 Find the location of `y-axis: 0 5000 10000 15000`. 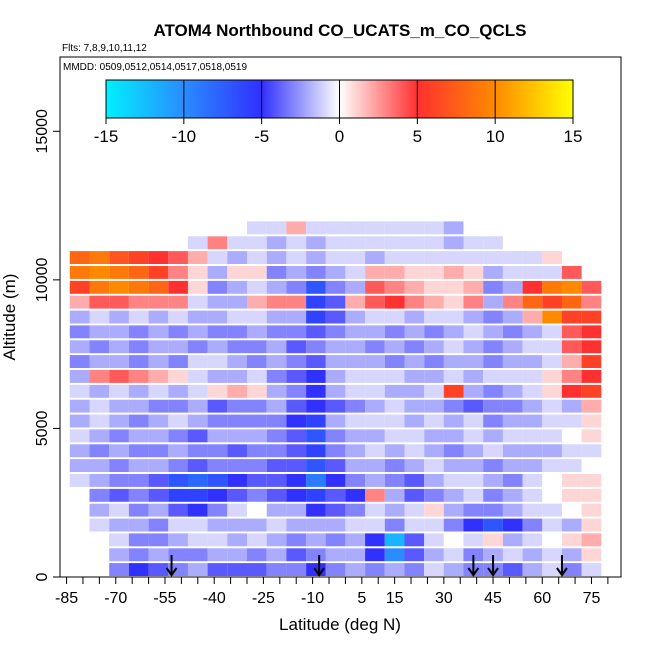

y-axis: 0 5000 10000 15000 is located at coordinates (47, 345).